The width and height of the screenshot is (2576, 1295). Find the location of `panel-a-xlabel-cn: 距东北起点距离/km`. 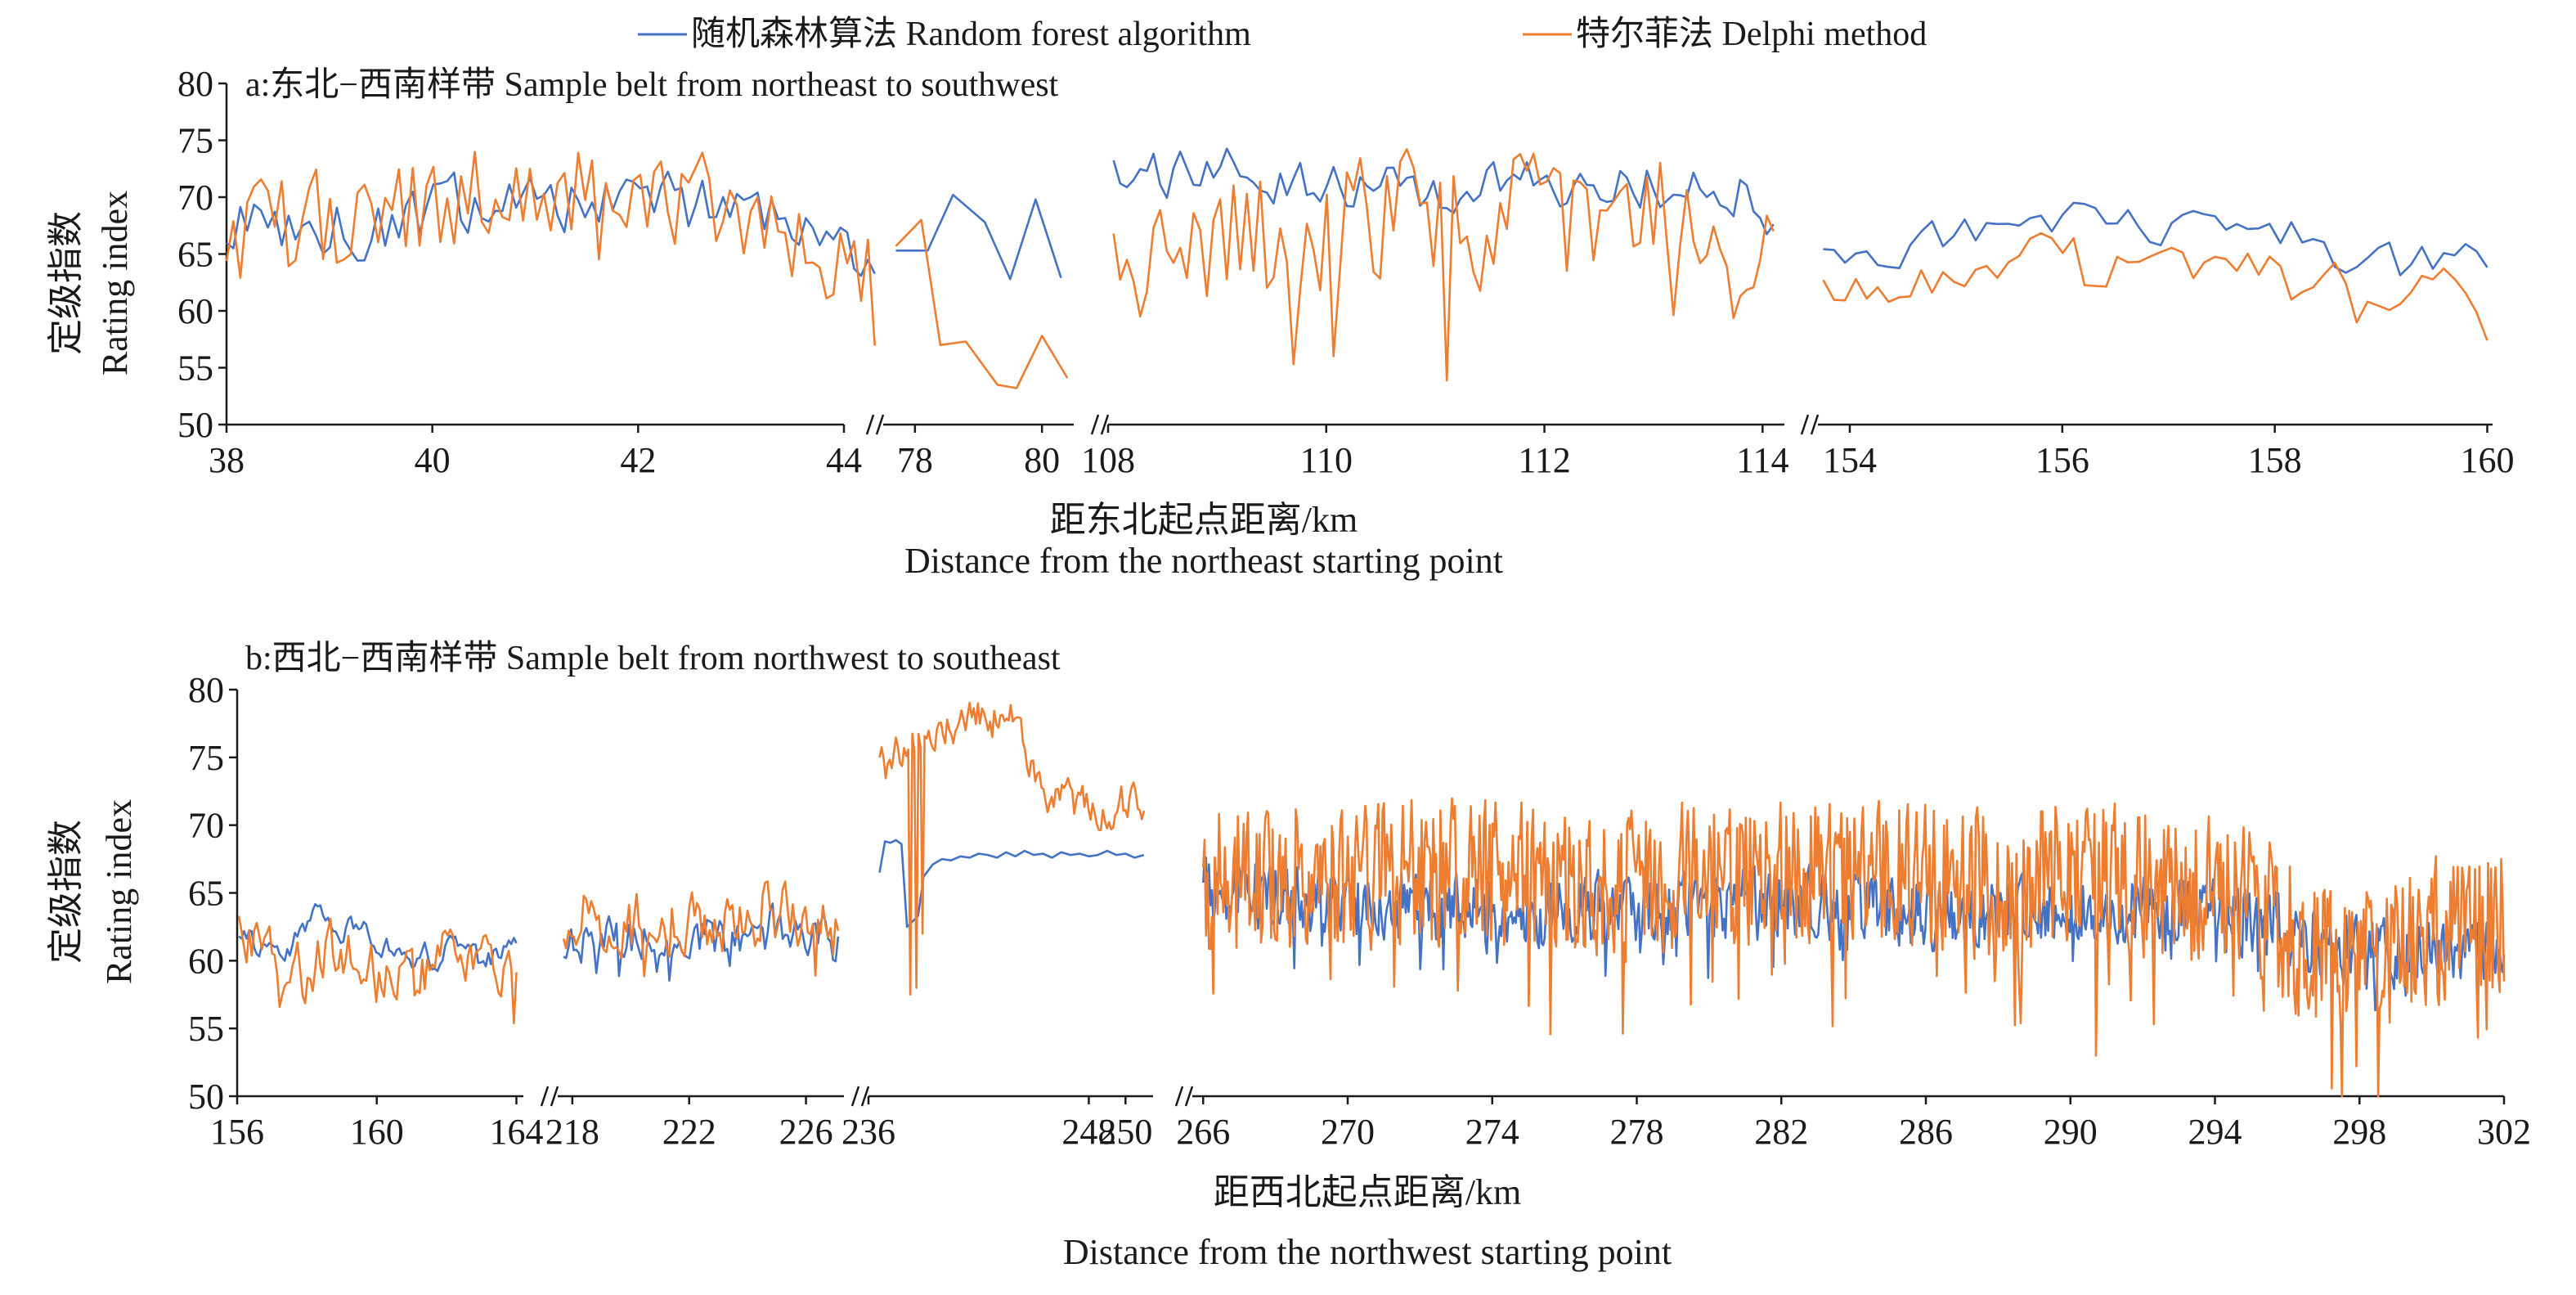

panel-a-xlabel-cn: 距东北起点距离/km is located at coordinates (1204, 520).